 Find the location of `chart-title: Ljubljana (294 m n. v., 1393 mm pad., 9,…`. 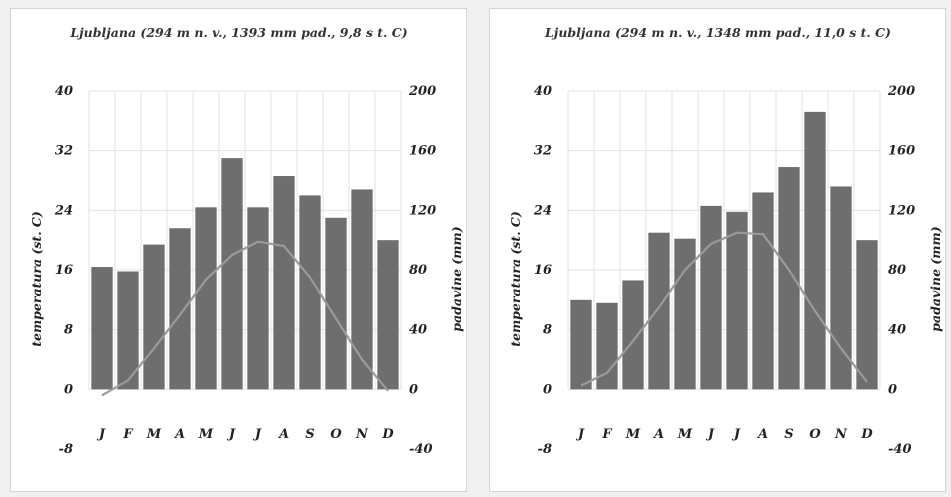

chart-title: Ljubljana (294 m n. v., 1393 mm pad., 9,… is located at coordinates (238, 32).